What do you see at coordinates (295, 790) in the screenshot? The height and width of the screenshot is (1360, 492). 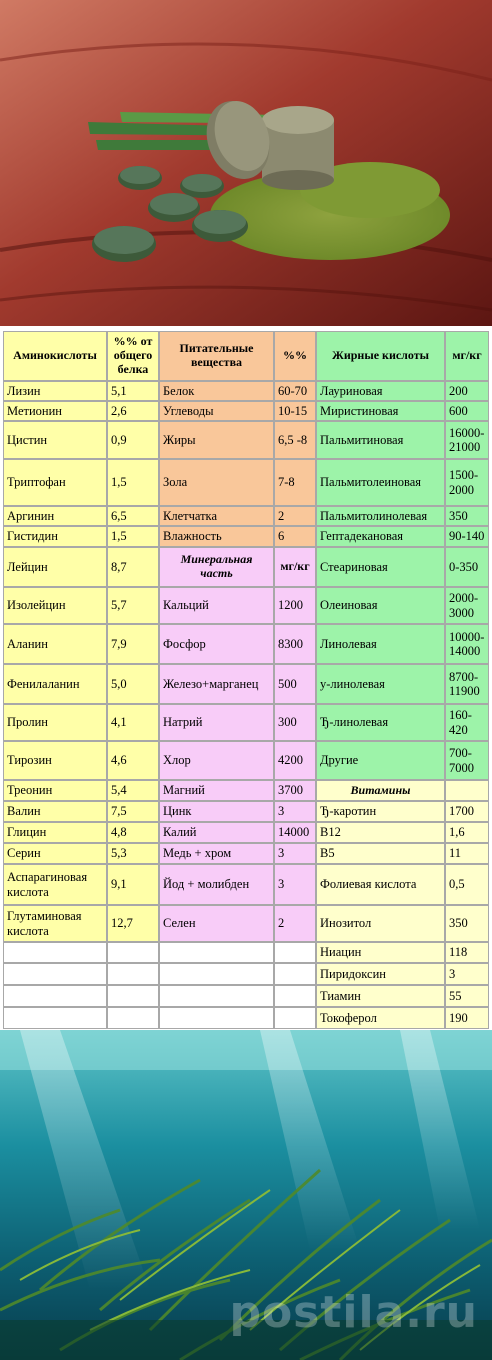 I see `mineral-value: 3700` at bounding box center [295, 790].